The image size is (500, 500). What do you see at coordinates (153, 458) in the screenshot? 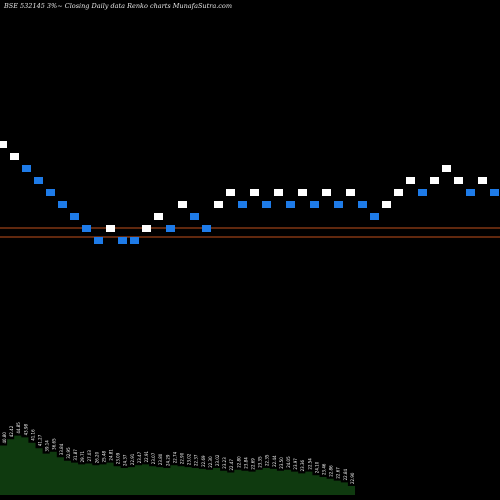
I see `volume-label: 23.07` at bounding box center [153, 458].